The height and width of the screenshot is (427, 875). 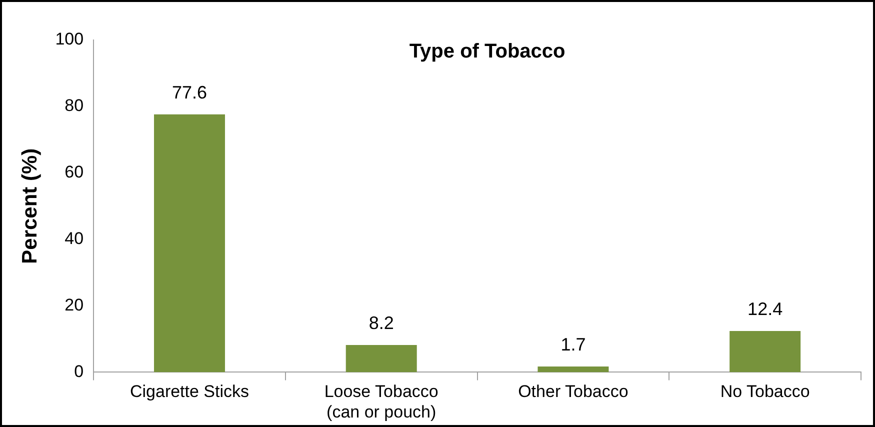 What do you see at coordinates (74, 106) in the screenshot?
I see `y-tick-label: 80` at bounding box center [74, 106].